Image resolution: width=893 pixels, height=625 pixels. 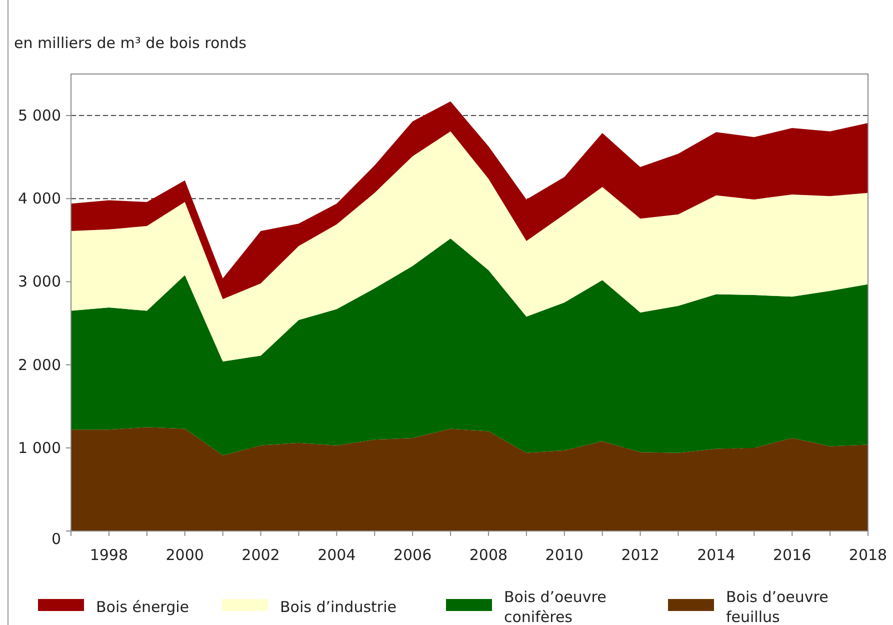 What do you see at coordinates (109, 555) in the screenshot?
I see `x-tick-label: 1998` at bounding box center [109, 555].